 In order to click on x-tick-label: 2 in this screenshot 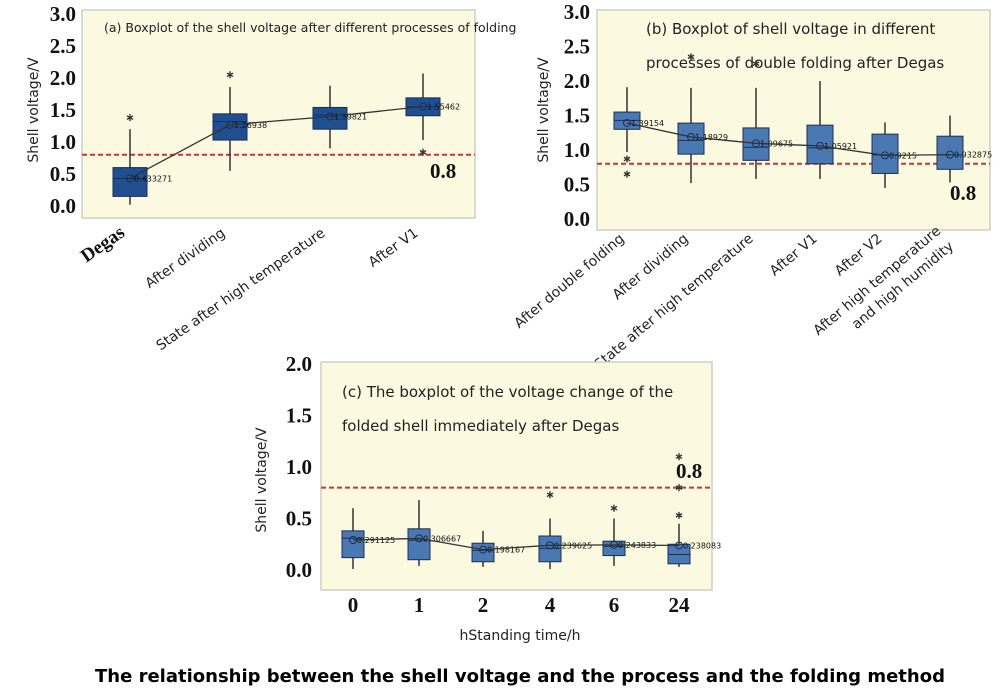, I will do `click(483, 605)`.